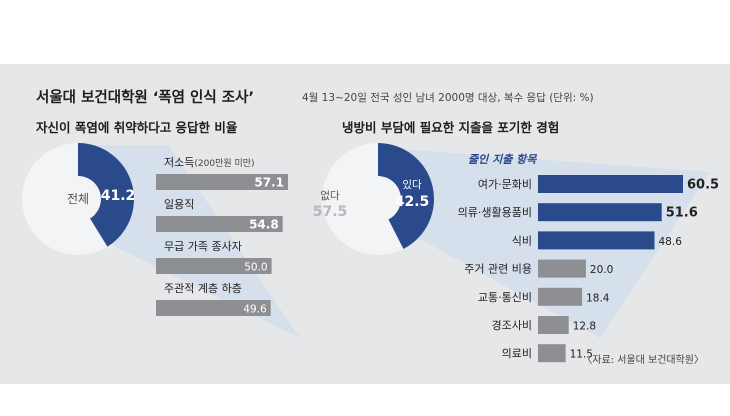 This screenshot has height=416, width=730. What do you see at coordinates (498, 269) in the screenshot?
I see `right-bar-category: 주거 관련 비용` at bounding box center [498, 269].